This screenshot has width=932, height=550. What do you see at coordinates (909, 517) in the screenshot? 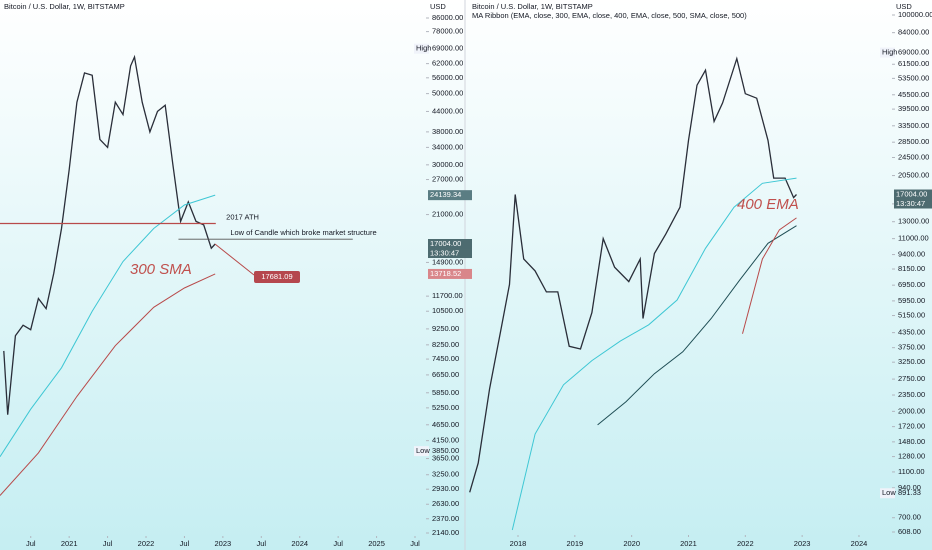
I see `y-tick-label: 700.00` at bounding box center [909, 517].